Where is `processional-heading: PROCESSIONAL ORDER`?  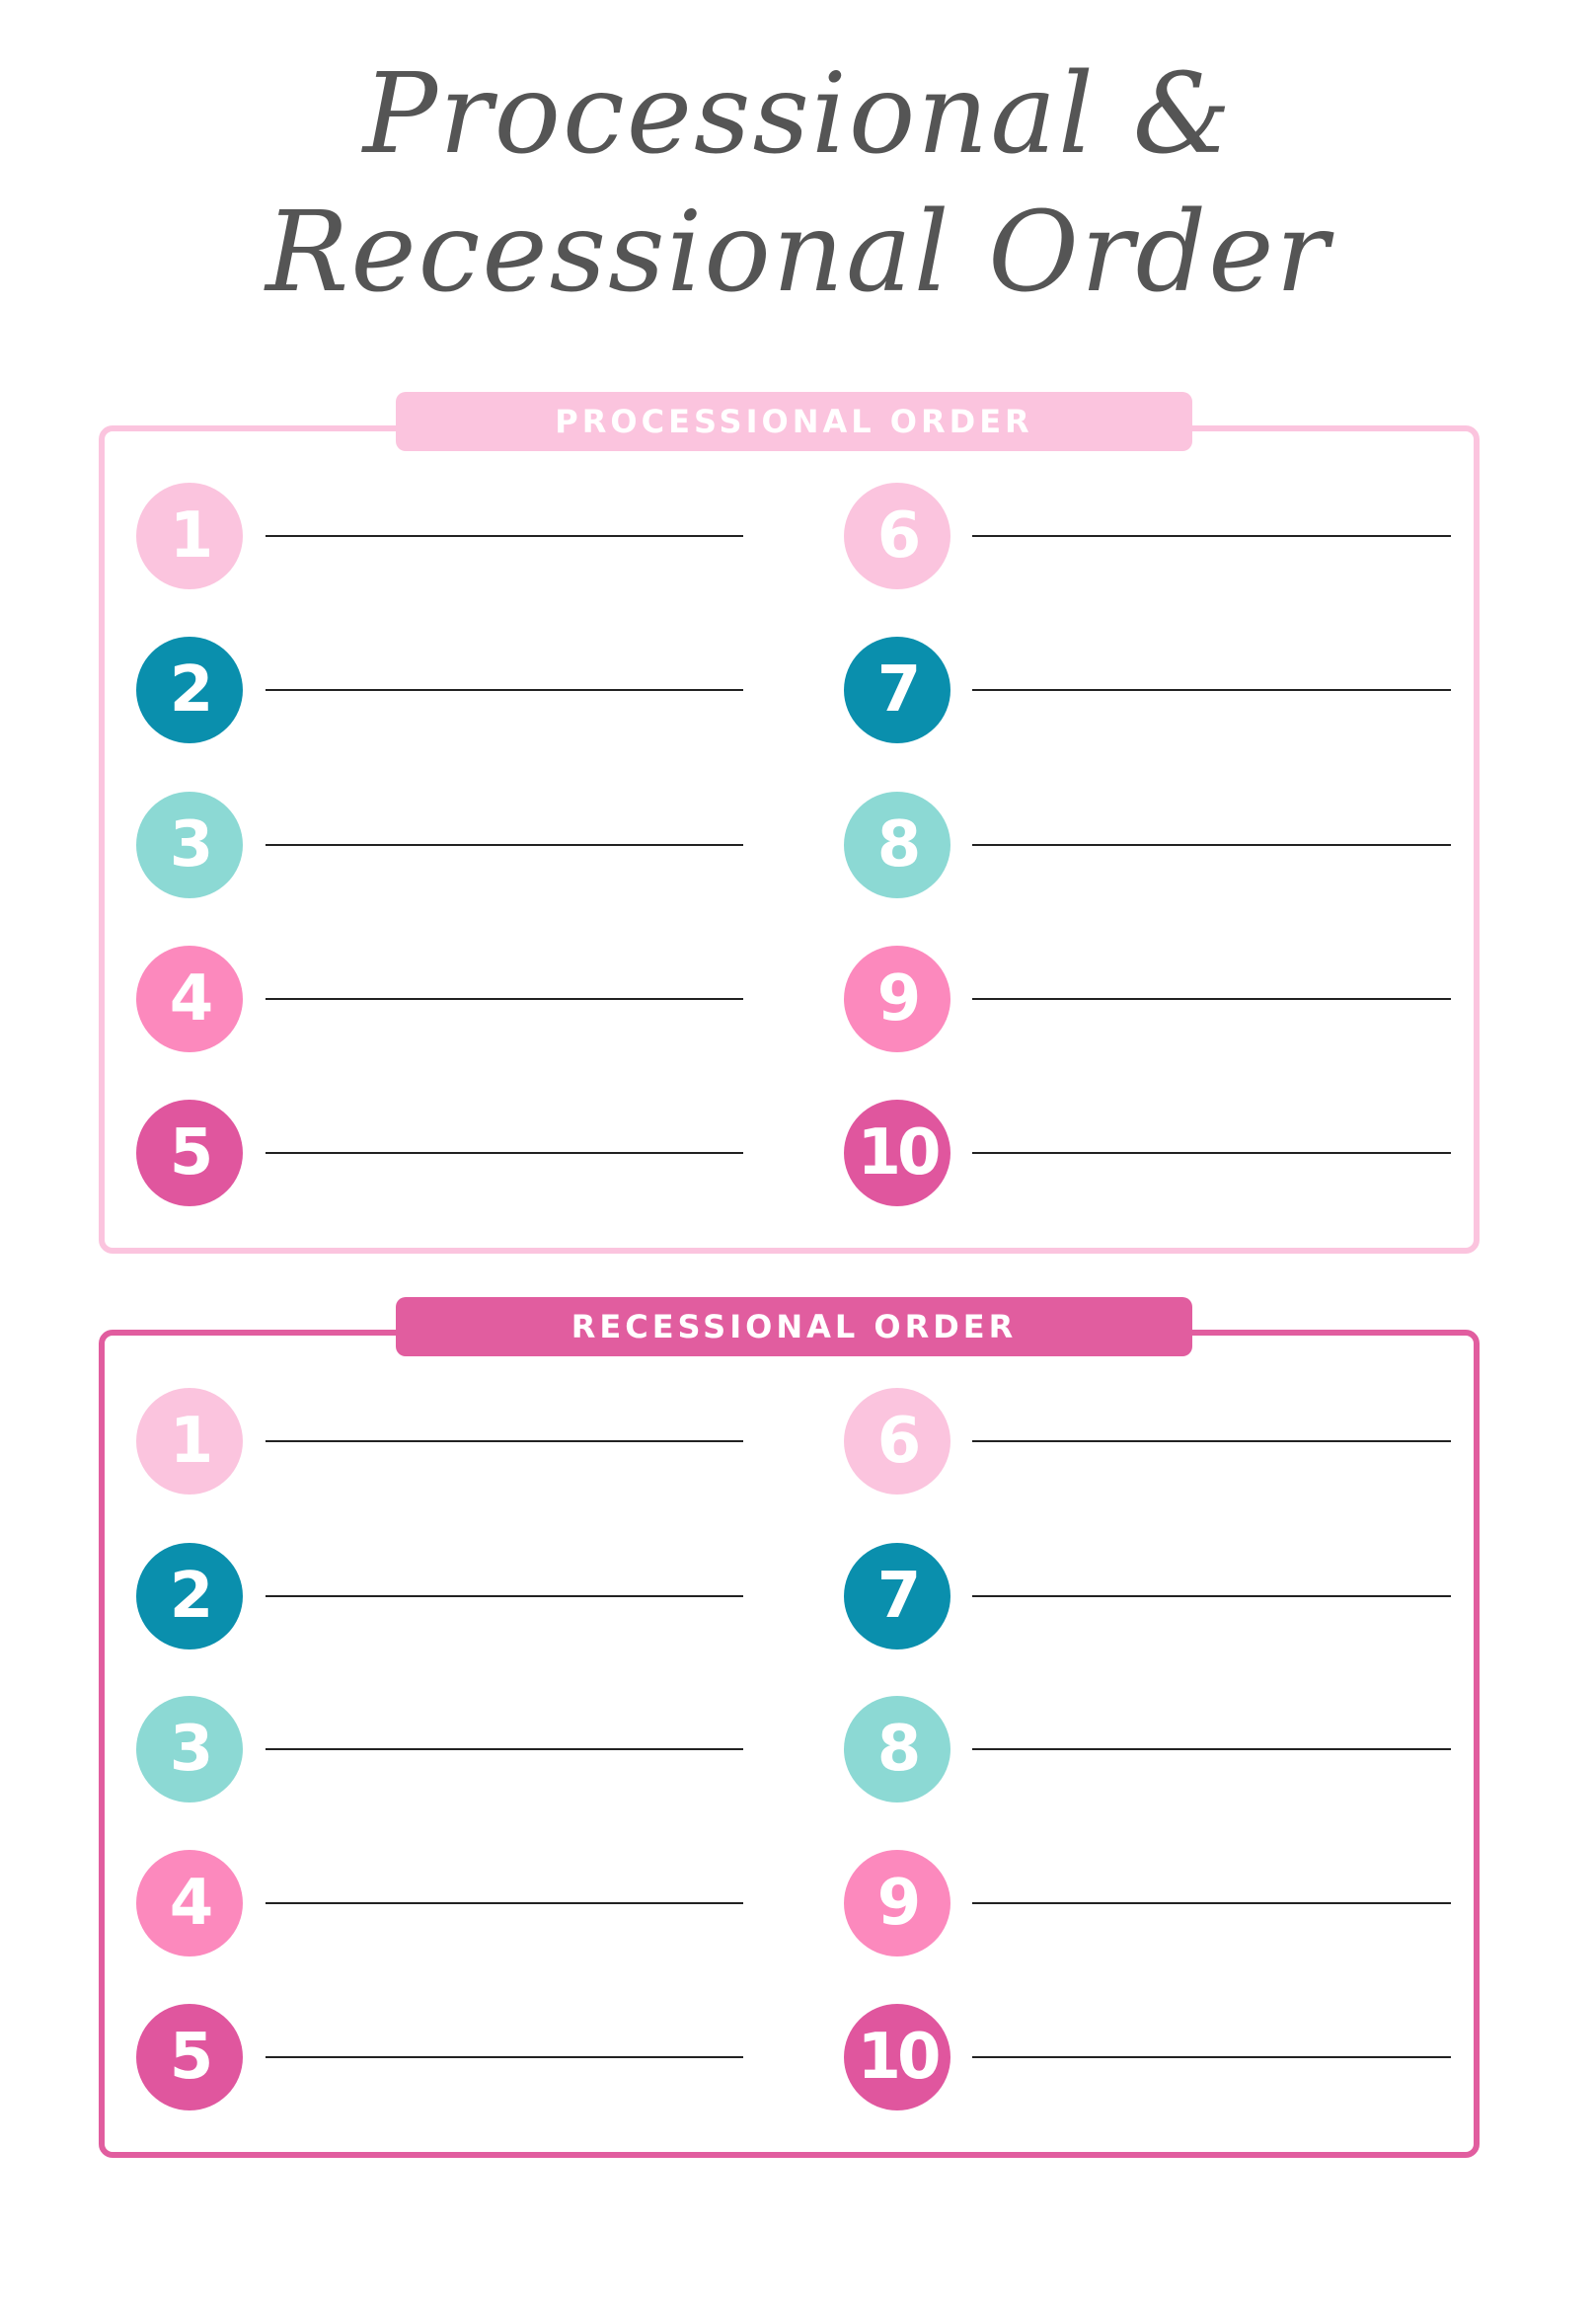 processional-heading: PROCESSIONAL ORDER is located at coordinates (794, 421).